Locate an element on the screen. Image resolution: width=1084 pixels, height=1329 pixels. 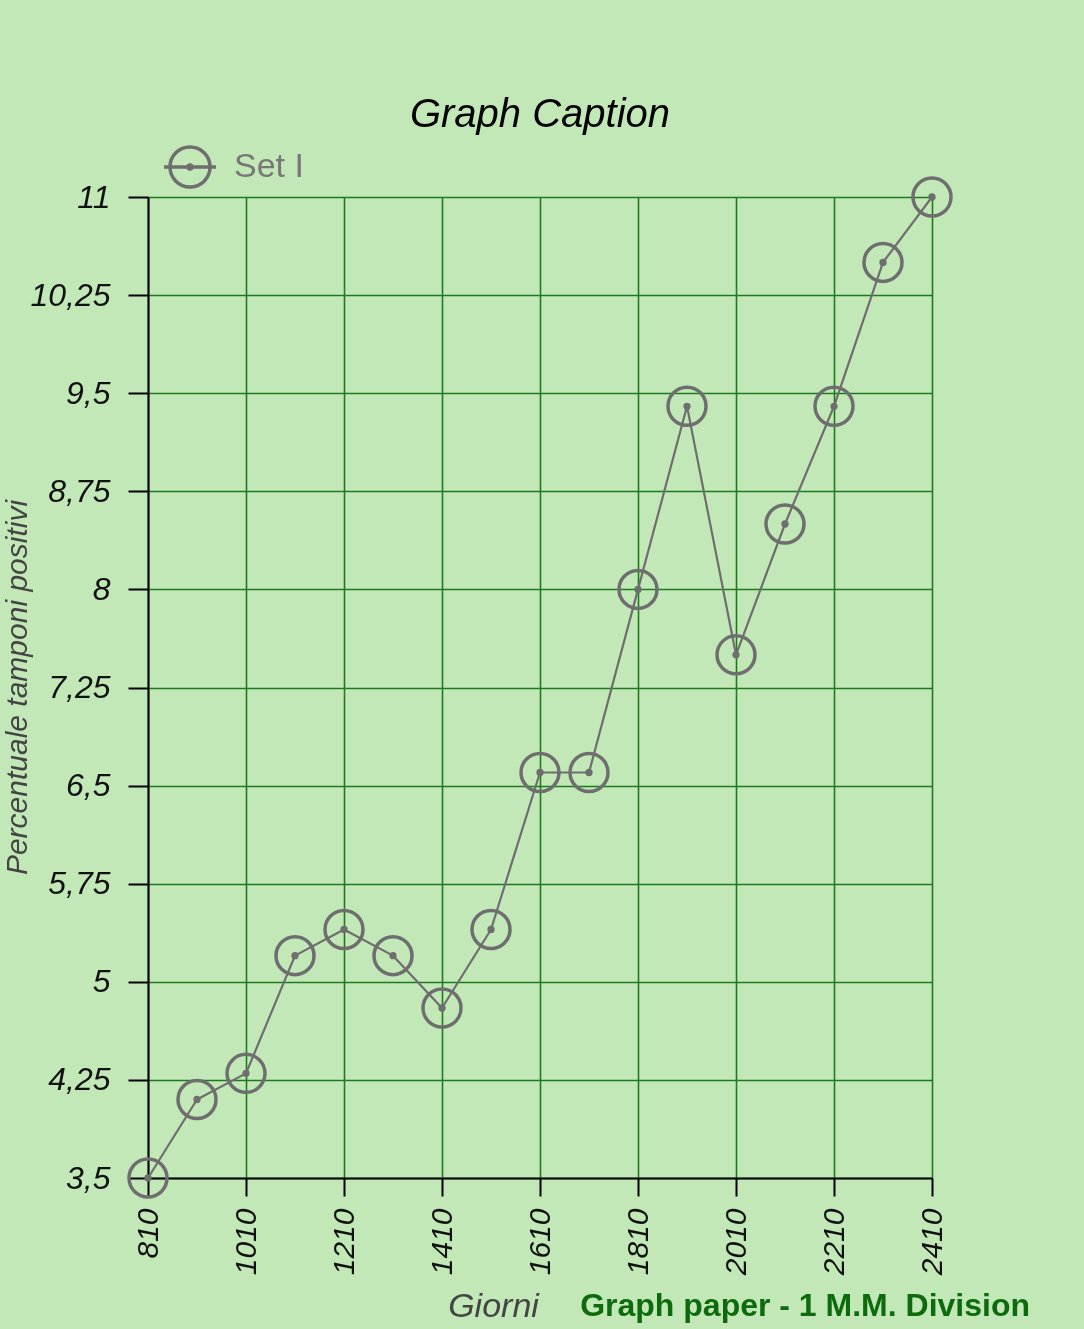
y-tick-label: 9,5 is located at coordinates (88, 392).